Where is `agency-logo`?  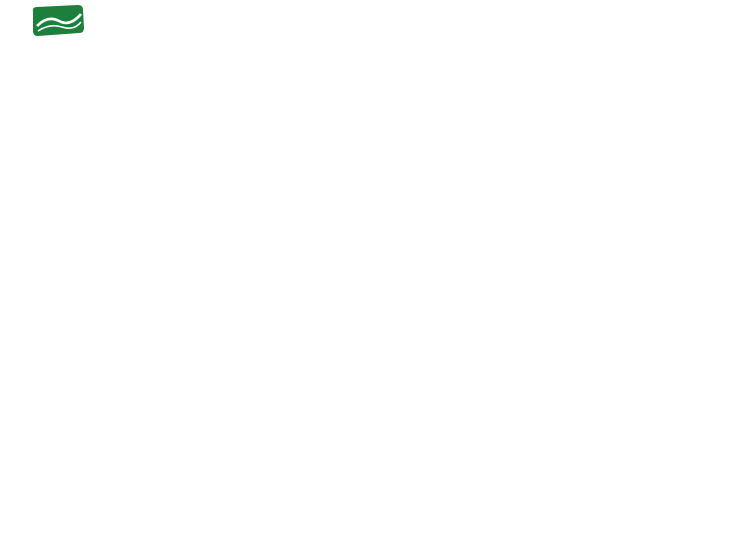 agency-logo is located at coordinates (58, 20).